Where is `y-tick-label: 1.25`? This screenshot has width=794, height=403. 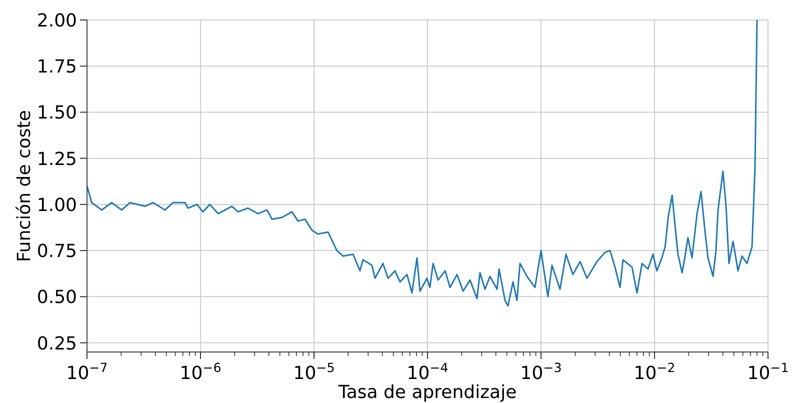
y-tick-label: 1.25 is located at coordinates (56, 159).